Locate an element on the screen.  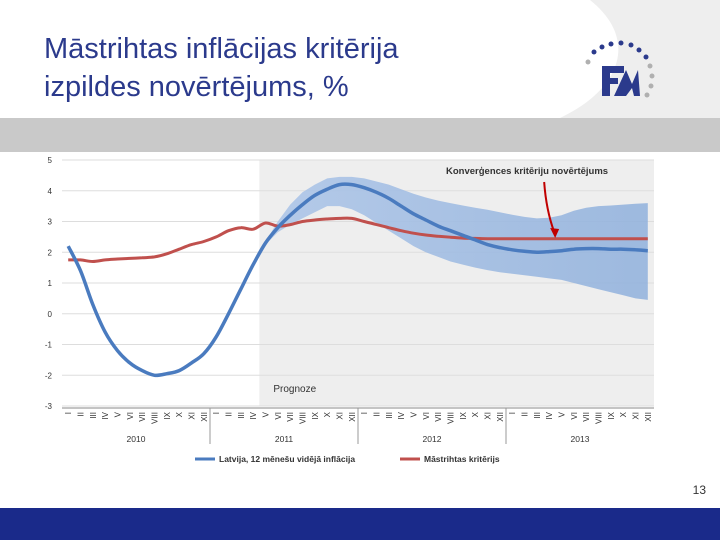
page-number: 13 is located at coordinates (699, 490).